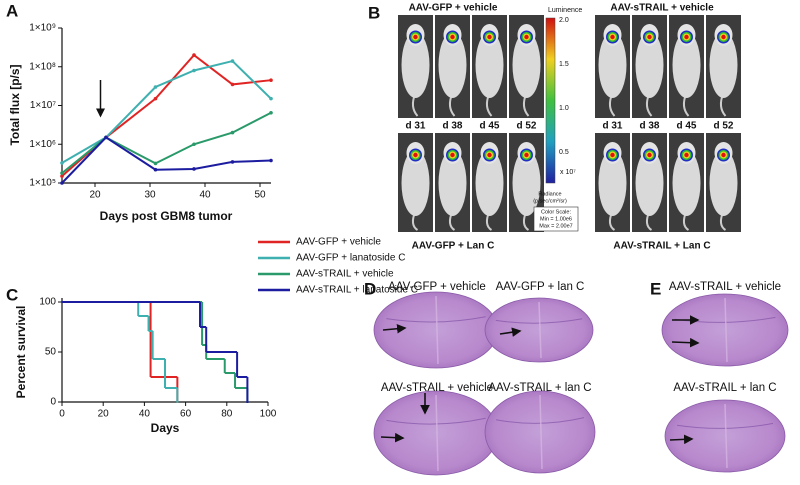 Image resolution: width=800 pixels, height=485 pixels. I want to click on day-label: d 45, so click(489, 126).